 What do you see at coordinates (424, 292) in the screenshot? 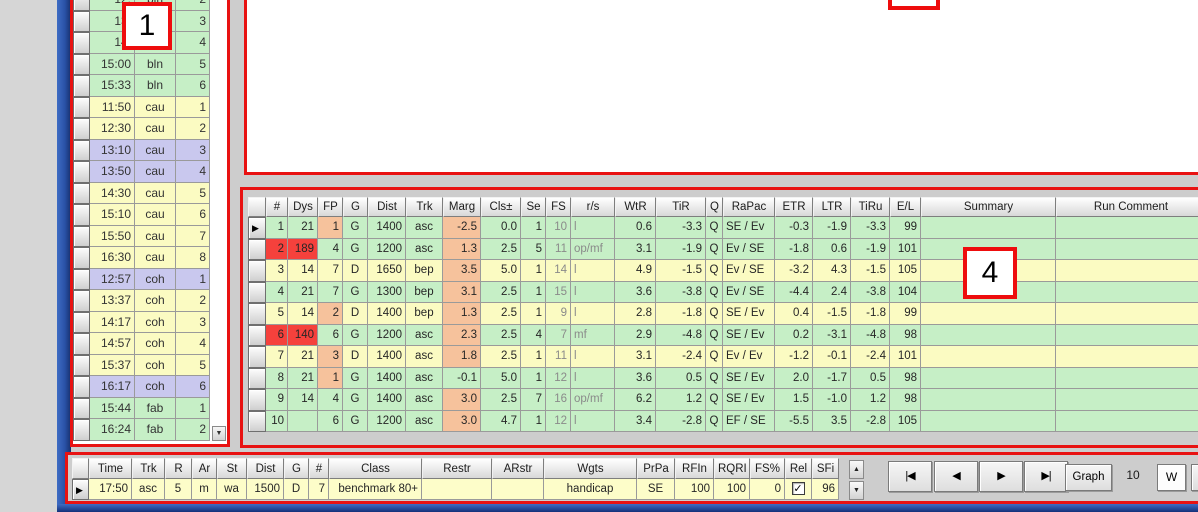
I see `grid-cell: bep` at bounding box center [424, 292].